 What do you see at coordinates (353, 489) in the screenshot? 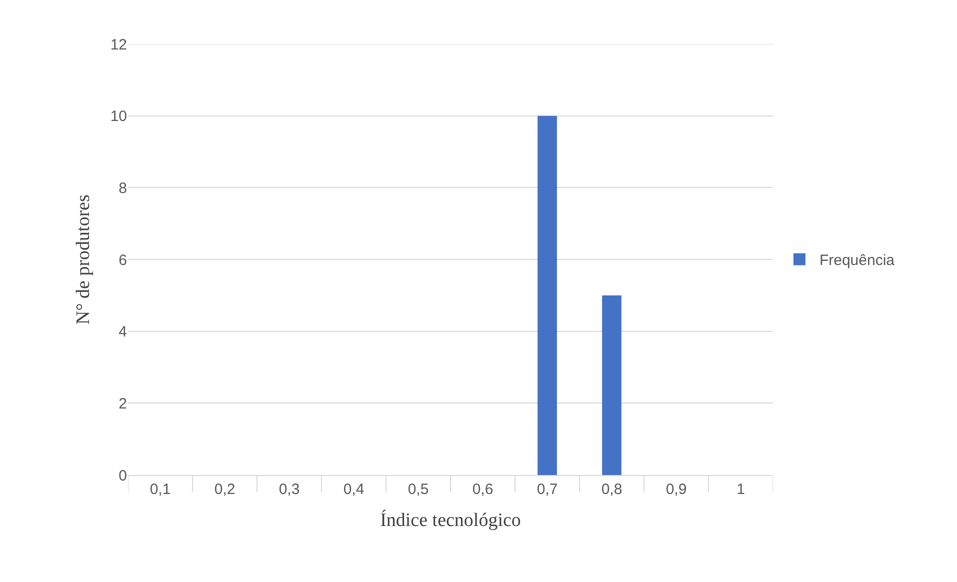
I see `x-tick-label: 0,4` at bounding box center [353, 489].